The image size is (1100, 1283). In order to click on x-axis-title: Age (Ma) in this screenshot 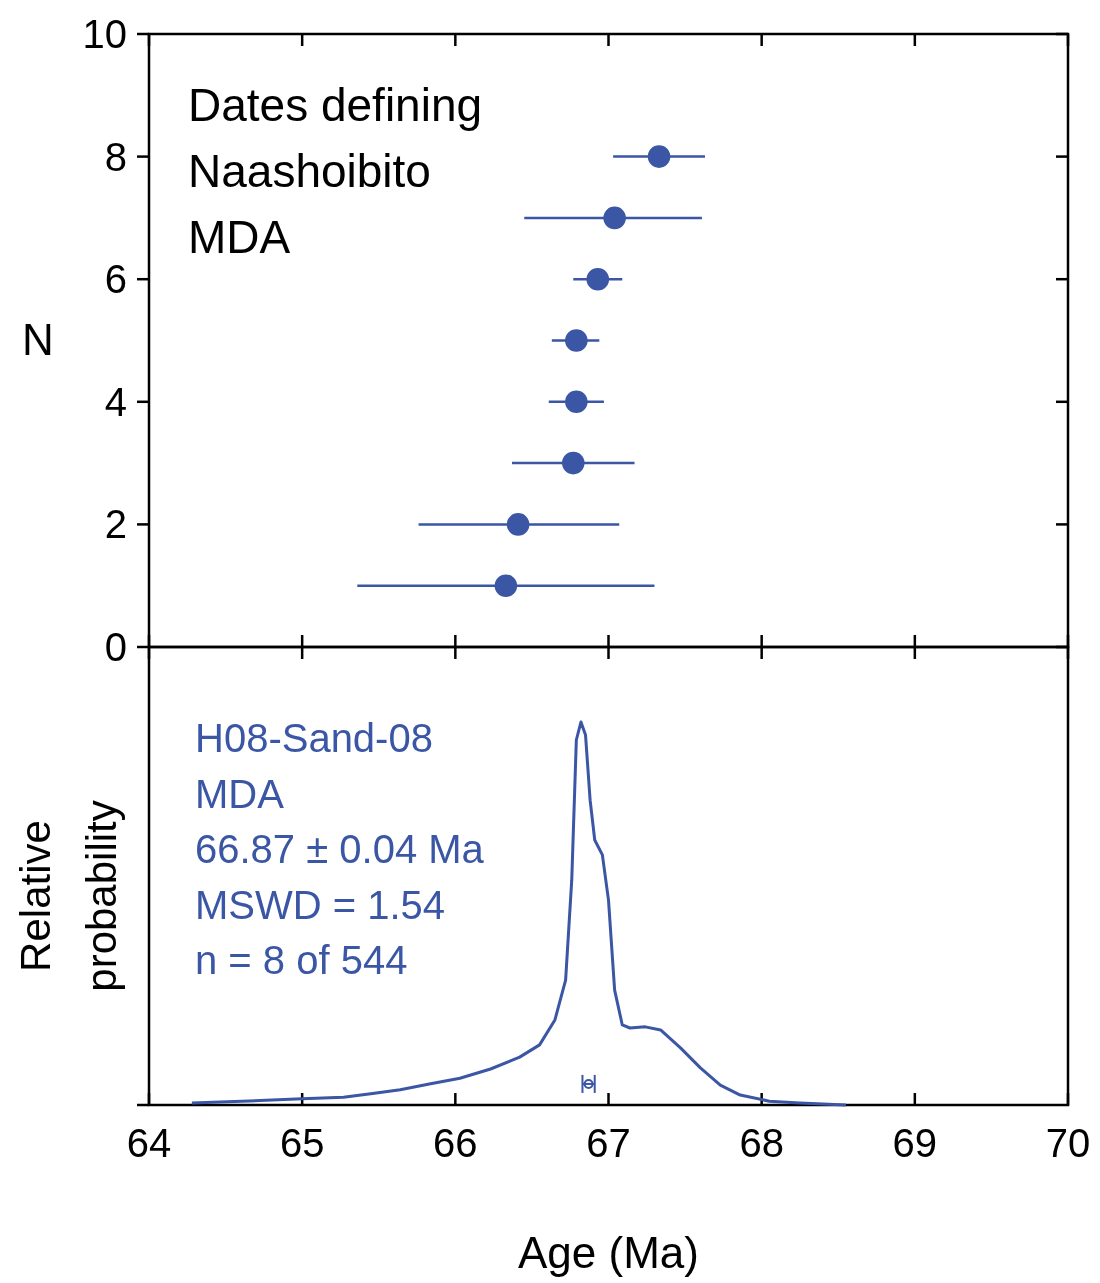, I will do `click(608, 1252)`.